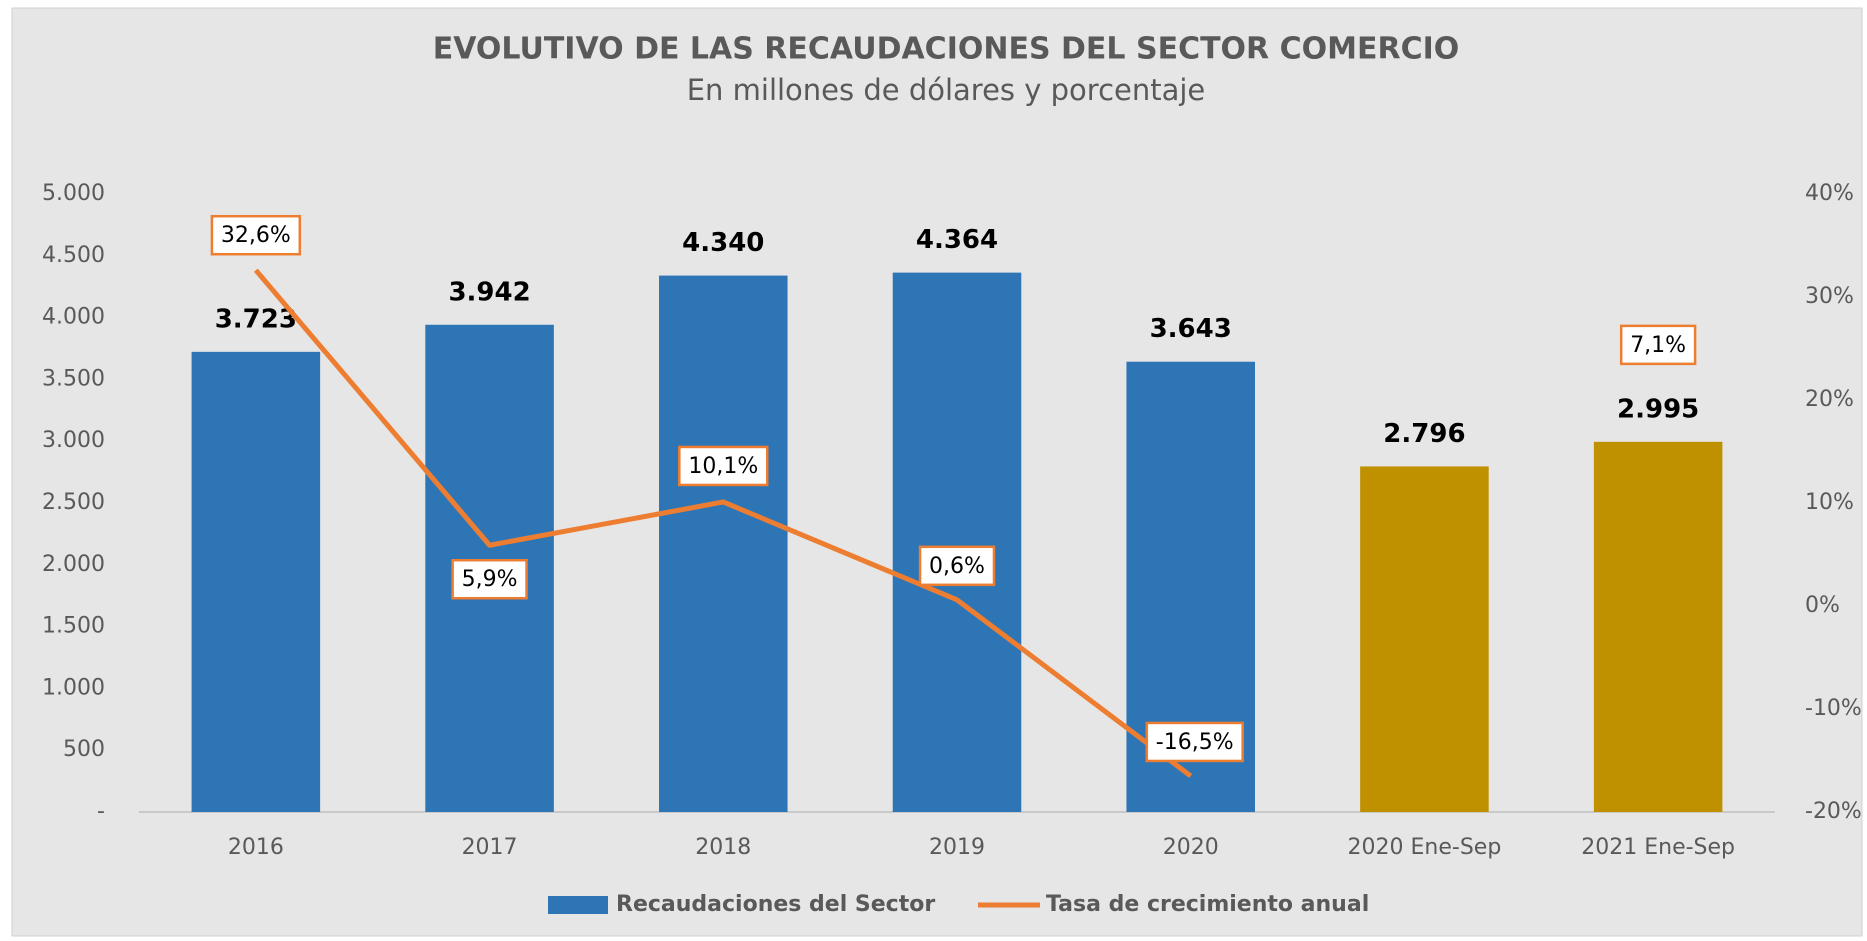  What do you see at coordinates (73, 687) in the screenshot?
I see `y-tick-label: 1.000` at bounding box center [73, 687].